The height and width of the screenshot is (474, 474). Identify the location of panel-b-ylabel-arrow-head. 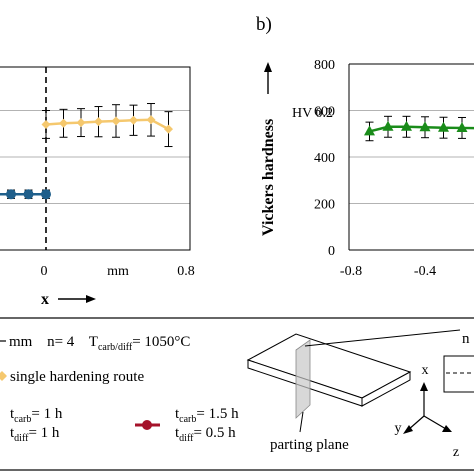
(268, 67).